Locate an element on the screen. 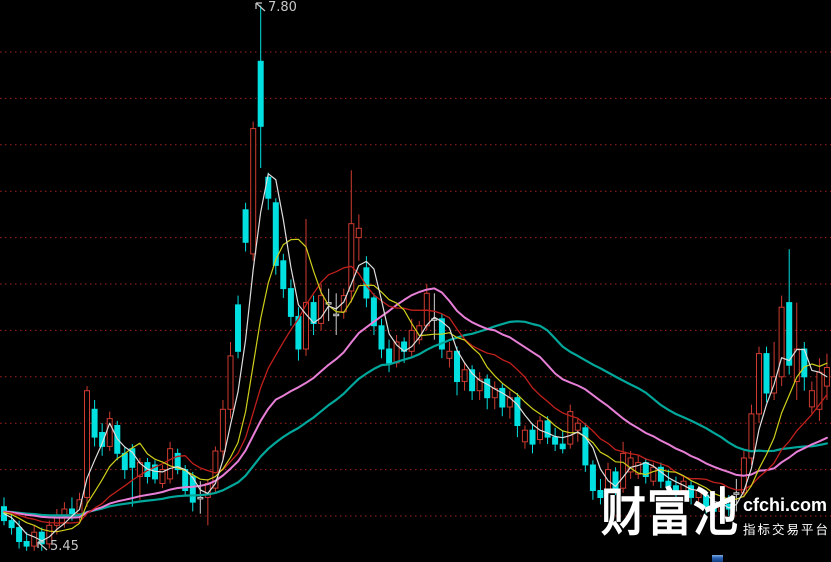 The height and width of the screenshot is (562, 831). watermark-brand: 财富池 is located at coordinates (670, 513).